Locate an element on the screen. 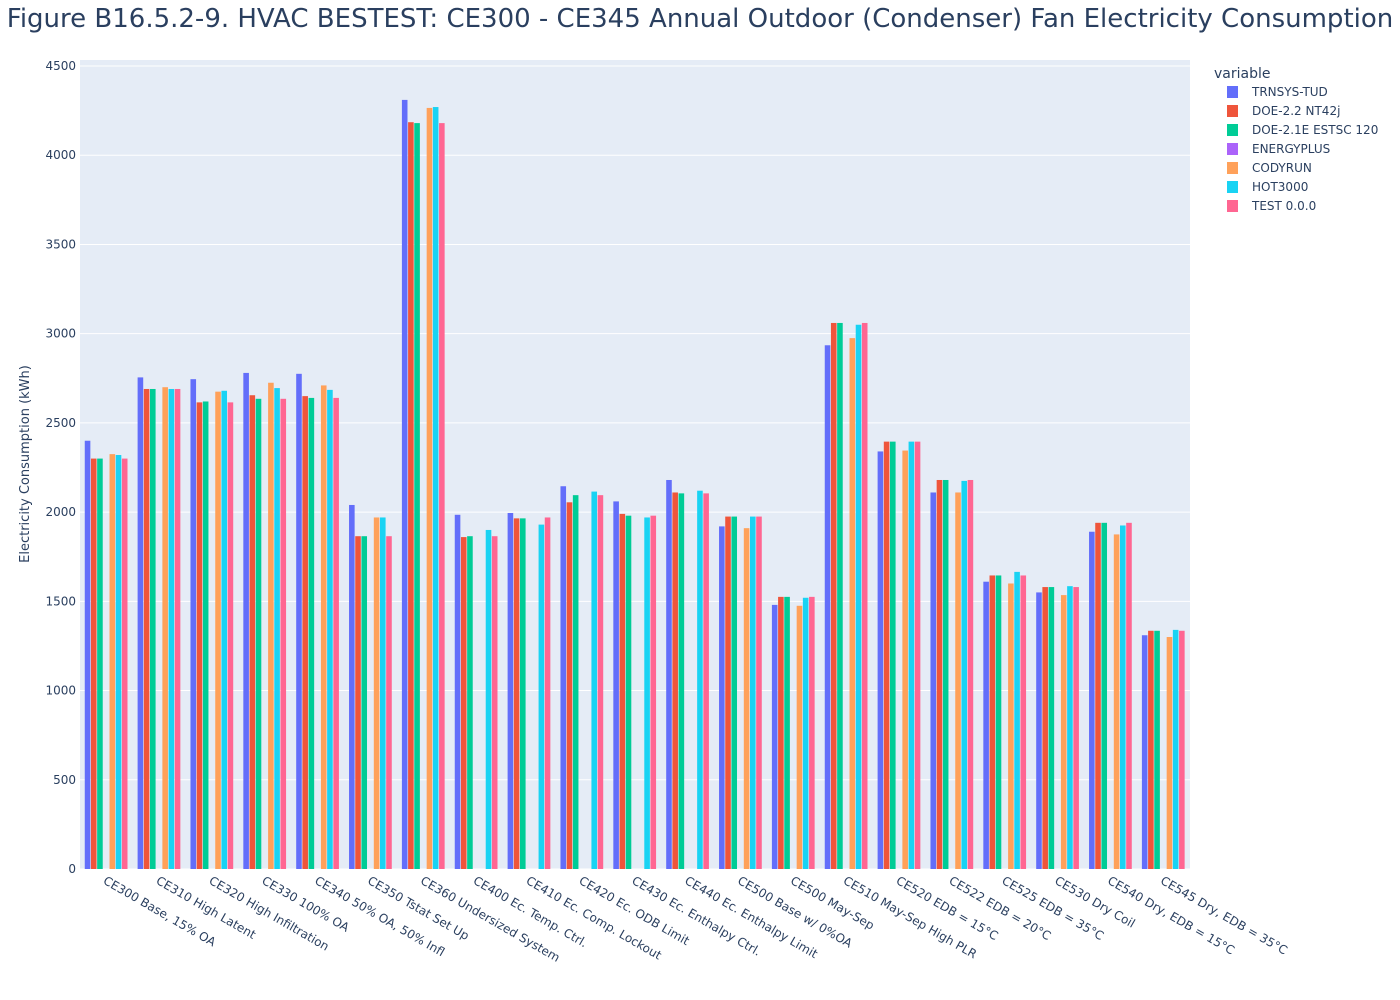  legend-entry: TRNSYS-TUD is located at coordinates (1289, 92).